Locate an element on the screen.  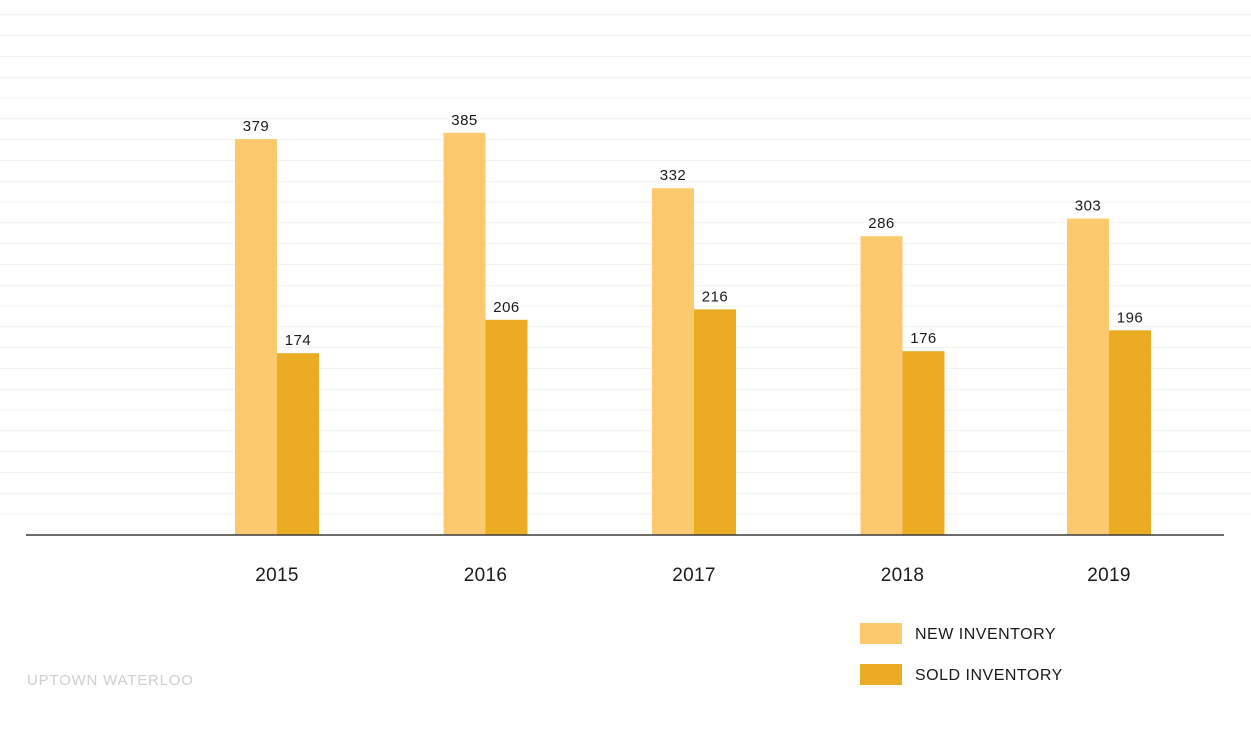
bar-label-new-inventory-2017: 332 is located at coordinates (673, 175).